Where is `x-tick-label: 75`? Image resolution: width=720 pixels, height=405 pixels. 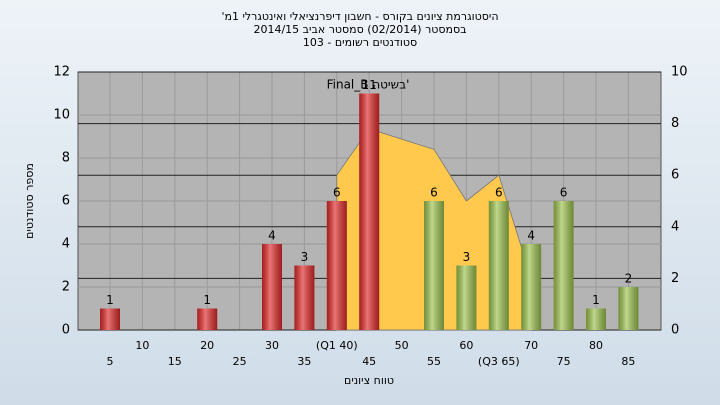 x-tick-label: 75 is located at coordinates (564, 361).